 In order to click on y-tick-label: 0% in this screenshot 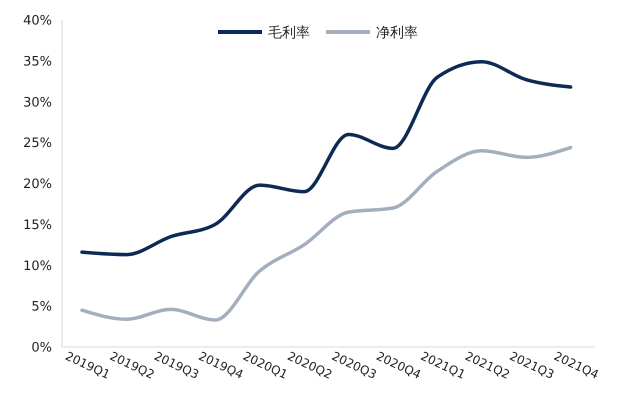, I will do `click(41, 348)`.